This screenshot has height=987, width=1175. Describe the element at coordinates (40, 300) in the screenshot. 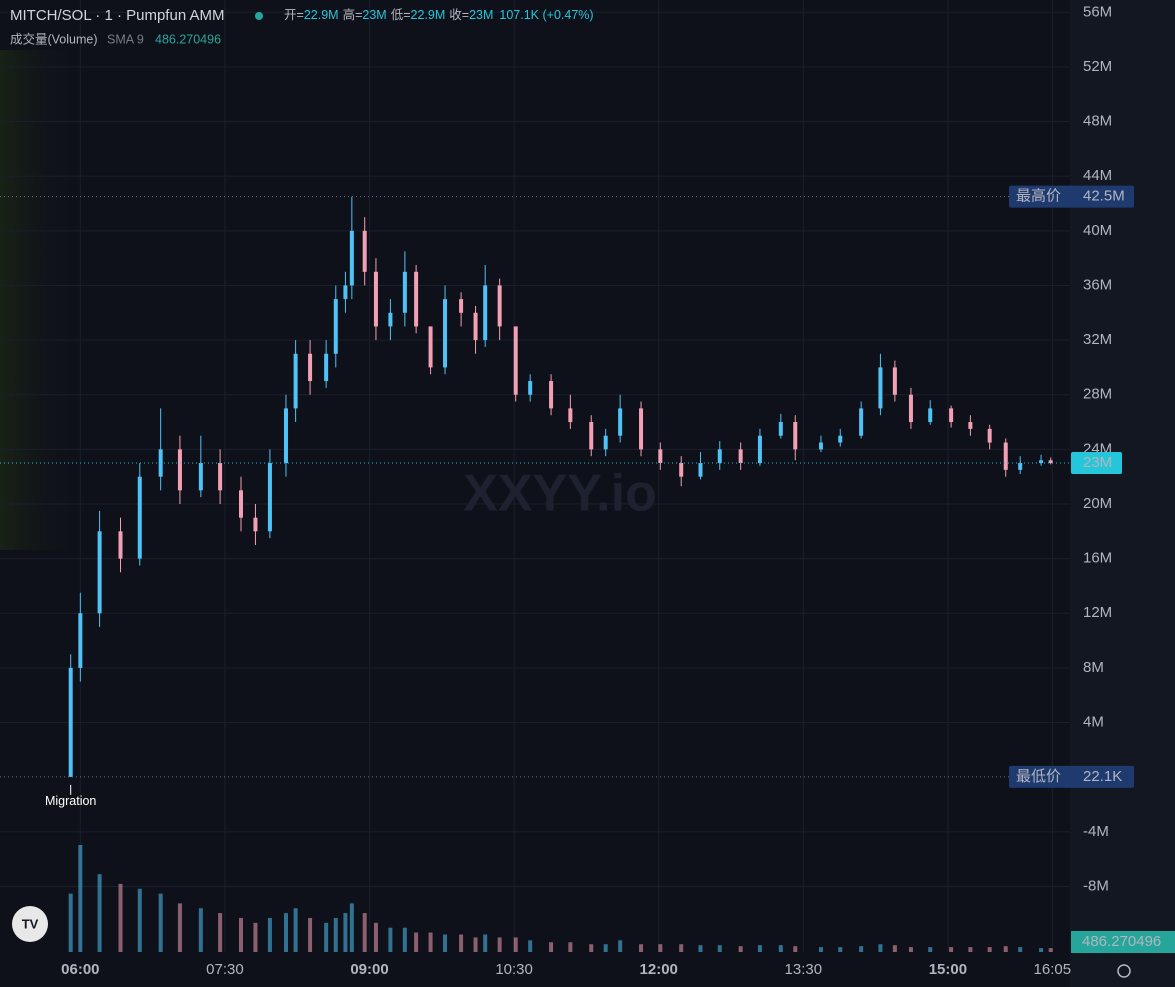

I see `shade` at that location.